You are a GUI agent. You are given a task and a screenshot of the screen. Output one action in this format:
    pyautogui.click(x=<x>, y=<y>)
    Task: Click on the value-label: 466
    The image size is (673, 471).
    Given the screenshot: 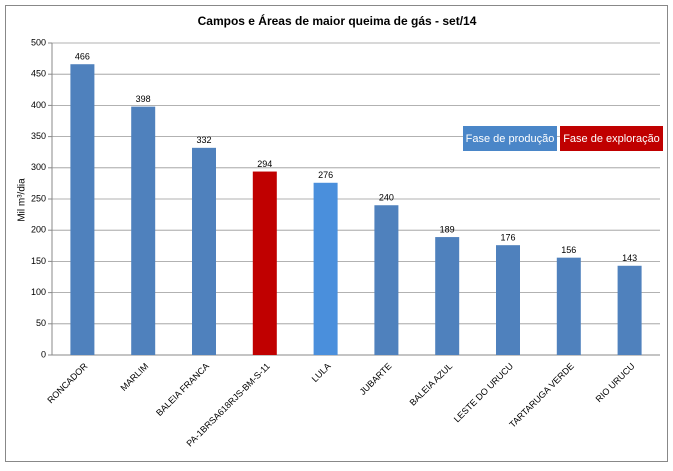 What is the action you would take?
    pyautogui.click(x=82, y=57)
    